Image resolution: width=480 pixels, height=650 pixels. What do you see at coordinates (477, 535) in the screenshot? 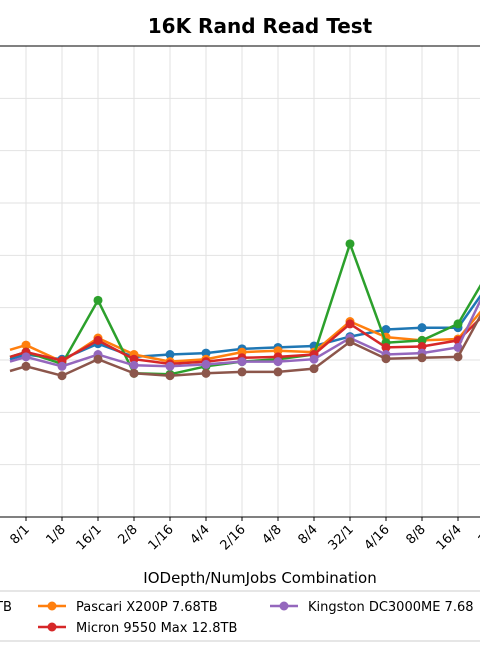
I see `x-tick-label: 16/` at bounding box center [477, 535].